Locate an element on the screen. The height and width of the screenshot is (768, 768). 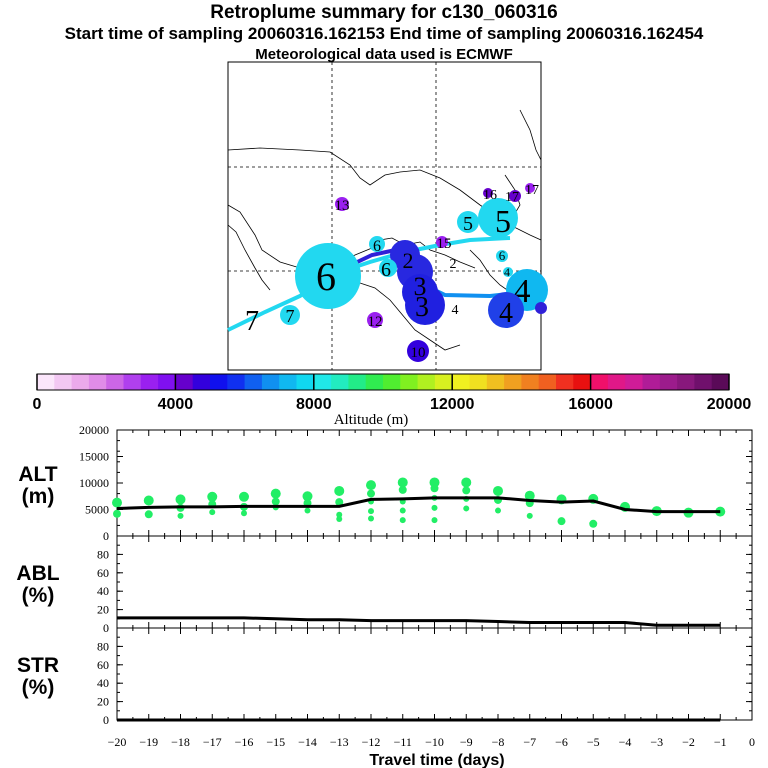
x-tick-label: −1 is located at coordinates (720, 742).